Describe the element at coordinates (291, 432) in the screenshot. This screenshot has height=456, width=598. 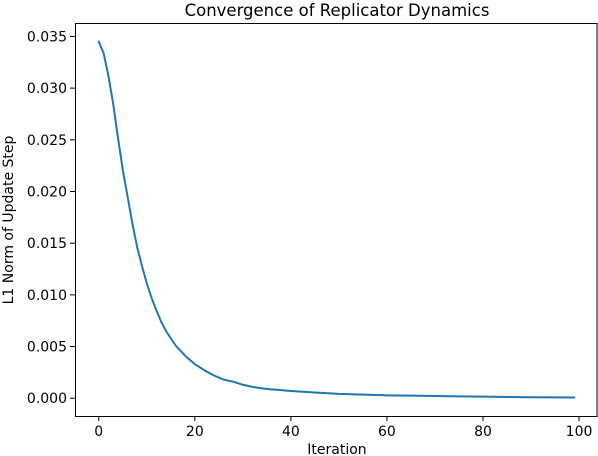
I see `x-tick-label: 40` at that location.